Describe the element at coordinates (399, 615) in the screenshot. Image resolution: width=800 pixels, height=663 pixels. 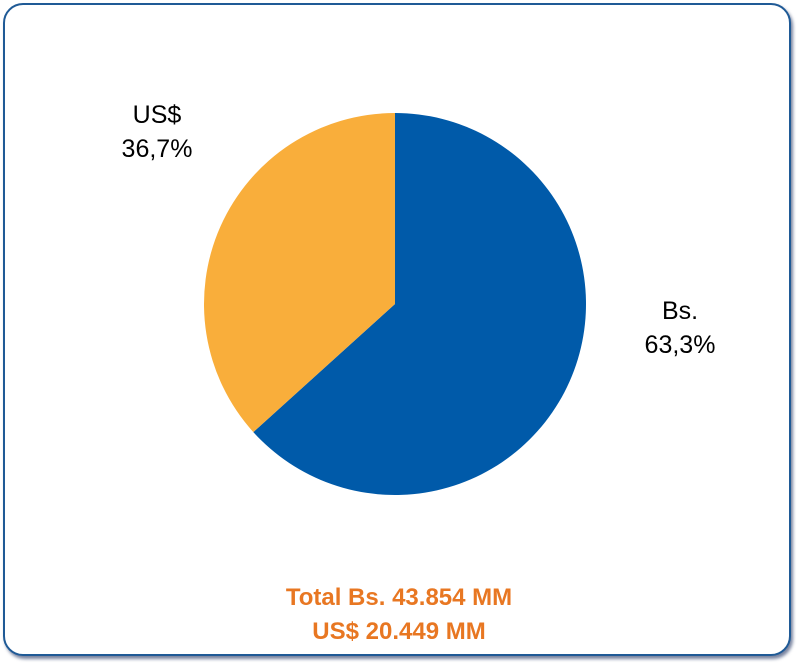
I see `total-summary: Total Bs. 43.854 MM US$ 20.449 MM` at that location.